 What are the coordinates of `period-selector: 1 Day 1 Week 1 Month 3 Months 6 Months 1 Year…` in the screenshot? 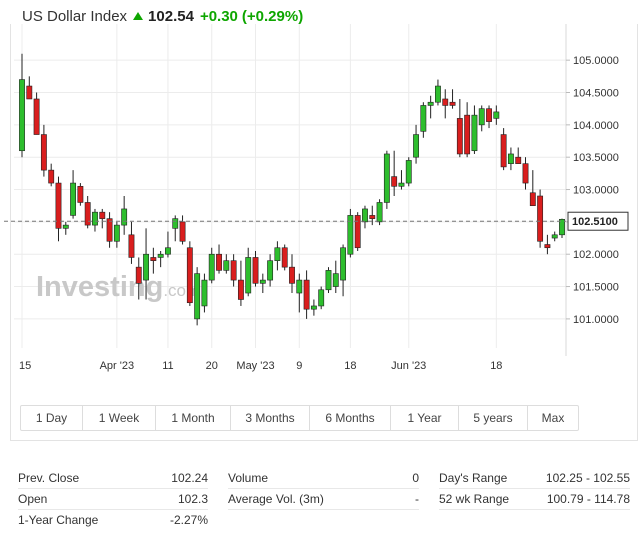 It's located at (299, 418).